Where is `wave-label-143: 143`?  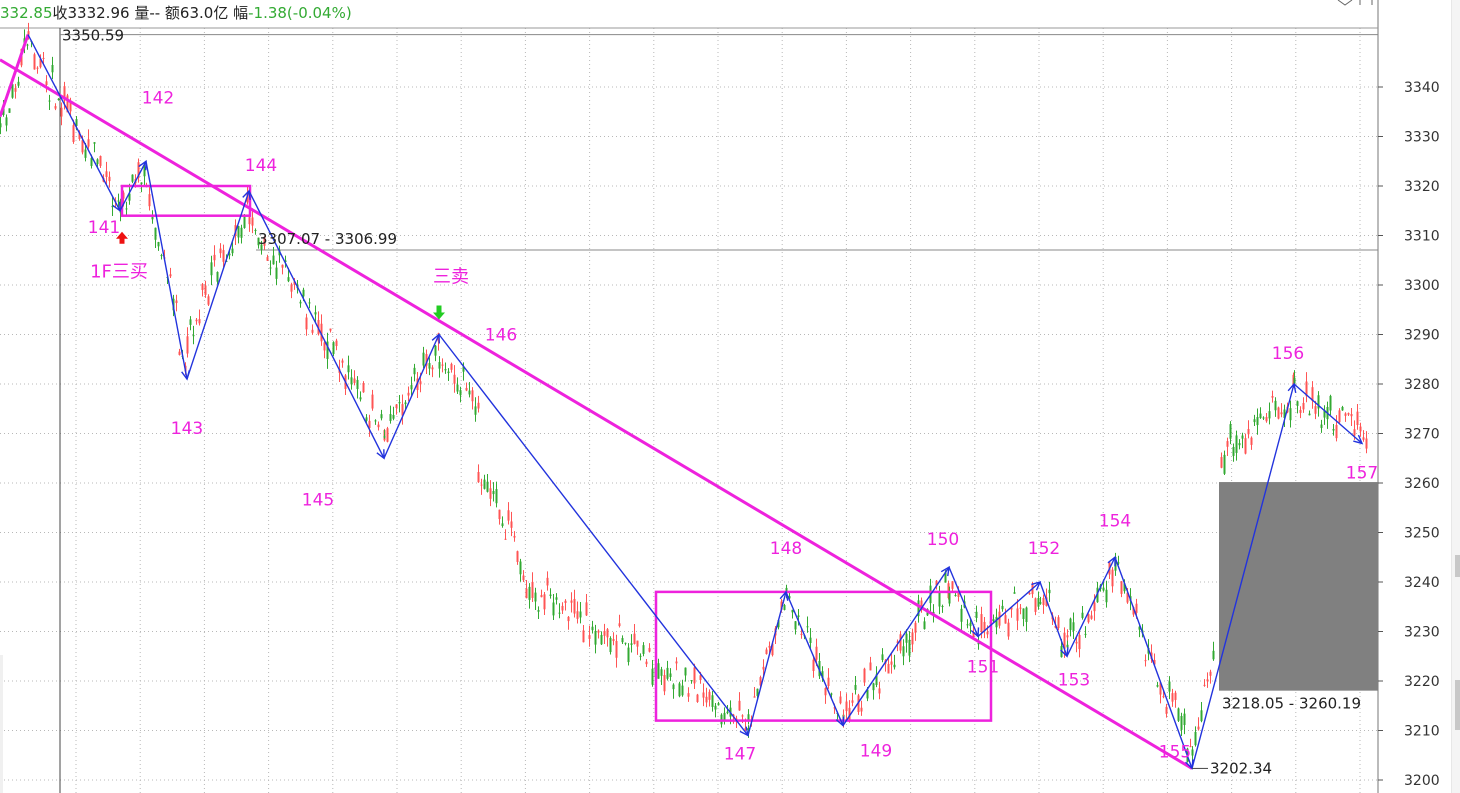 wave-label-143: 143 is located at coordinates (187, 429).